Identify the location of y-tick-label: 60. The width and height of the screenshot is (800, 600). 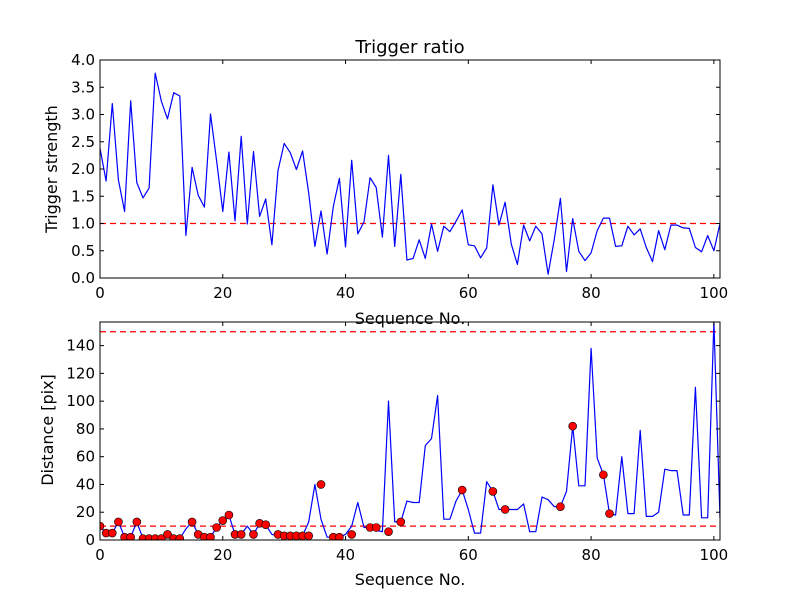
(85, 457).